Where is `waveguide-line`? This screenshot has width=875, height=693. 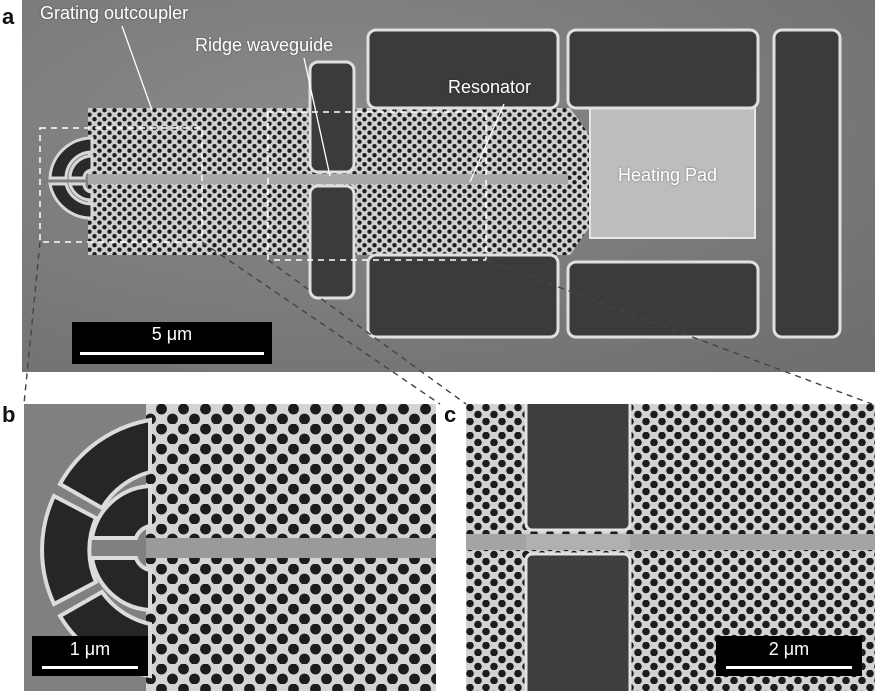
waveguide-line is located at coordinates (328, 179).